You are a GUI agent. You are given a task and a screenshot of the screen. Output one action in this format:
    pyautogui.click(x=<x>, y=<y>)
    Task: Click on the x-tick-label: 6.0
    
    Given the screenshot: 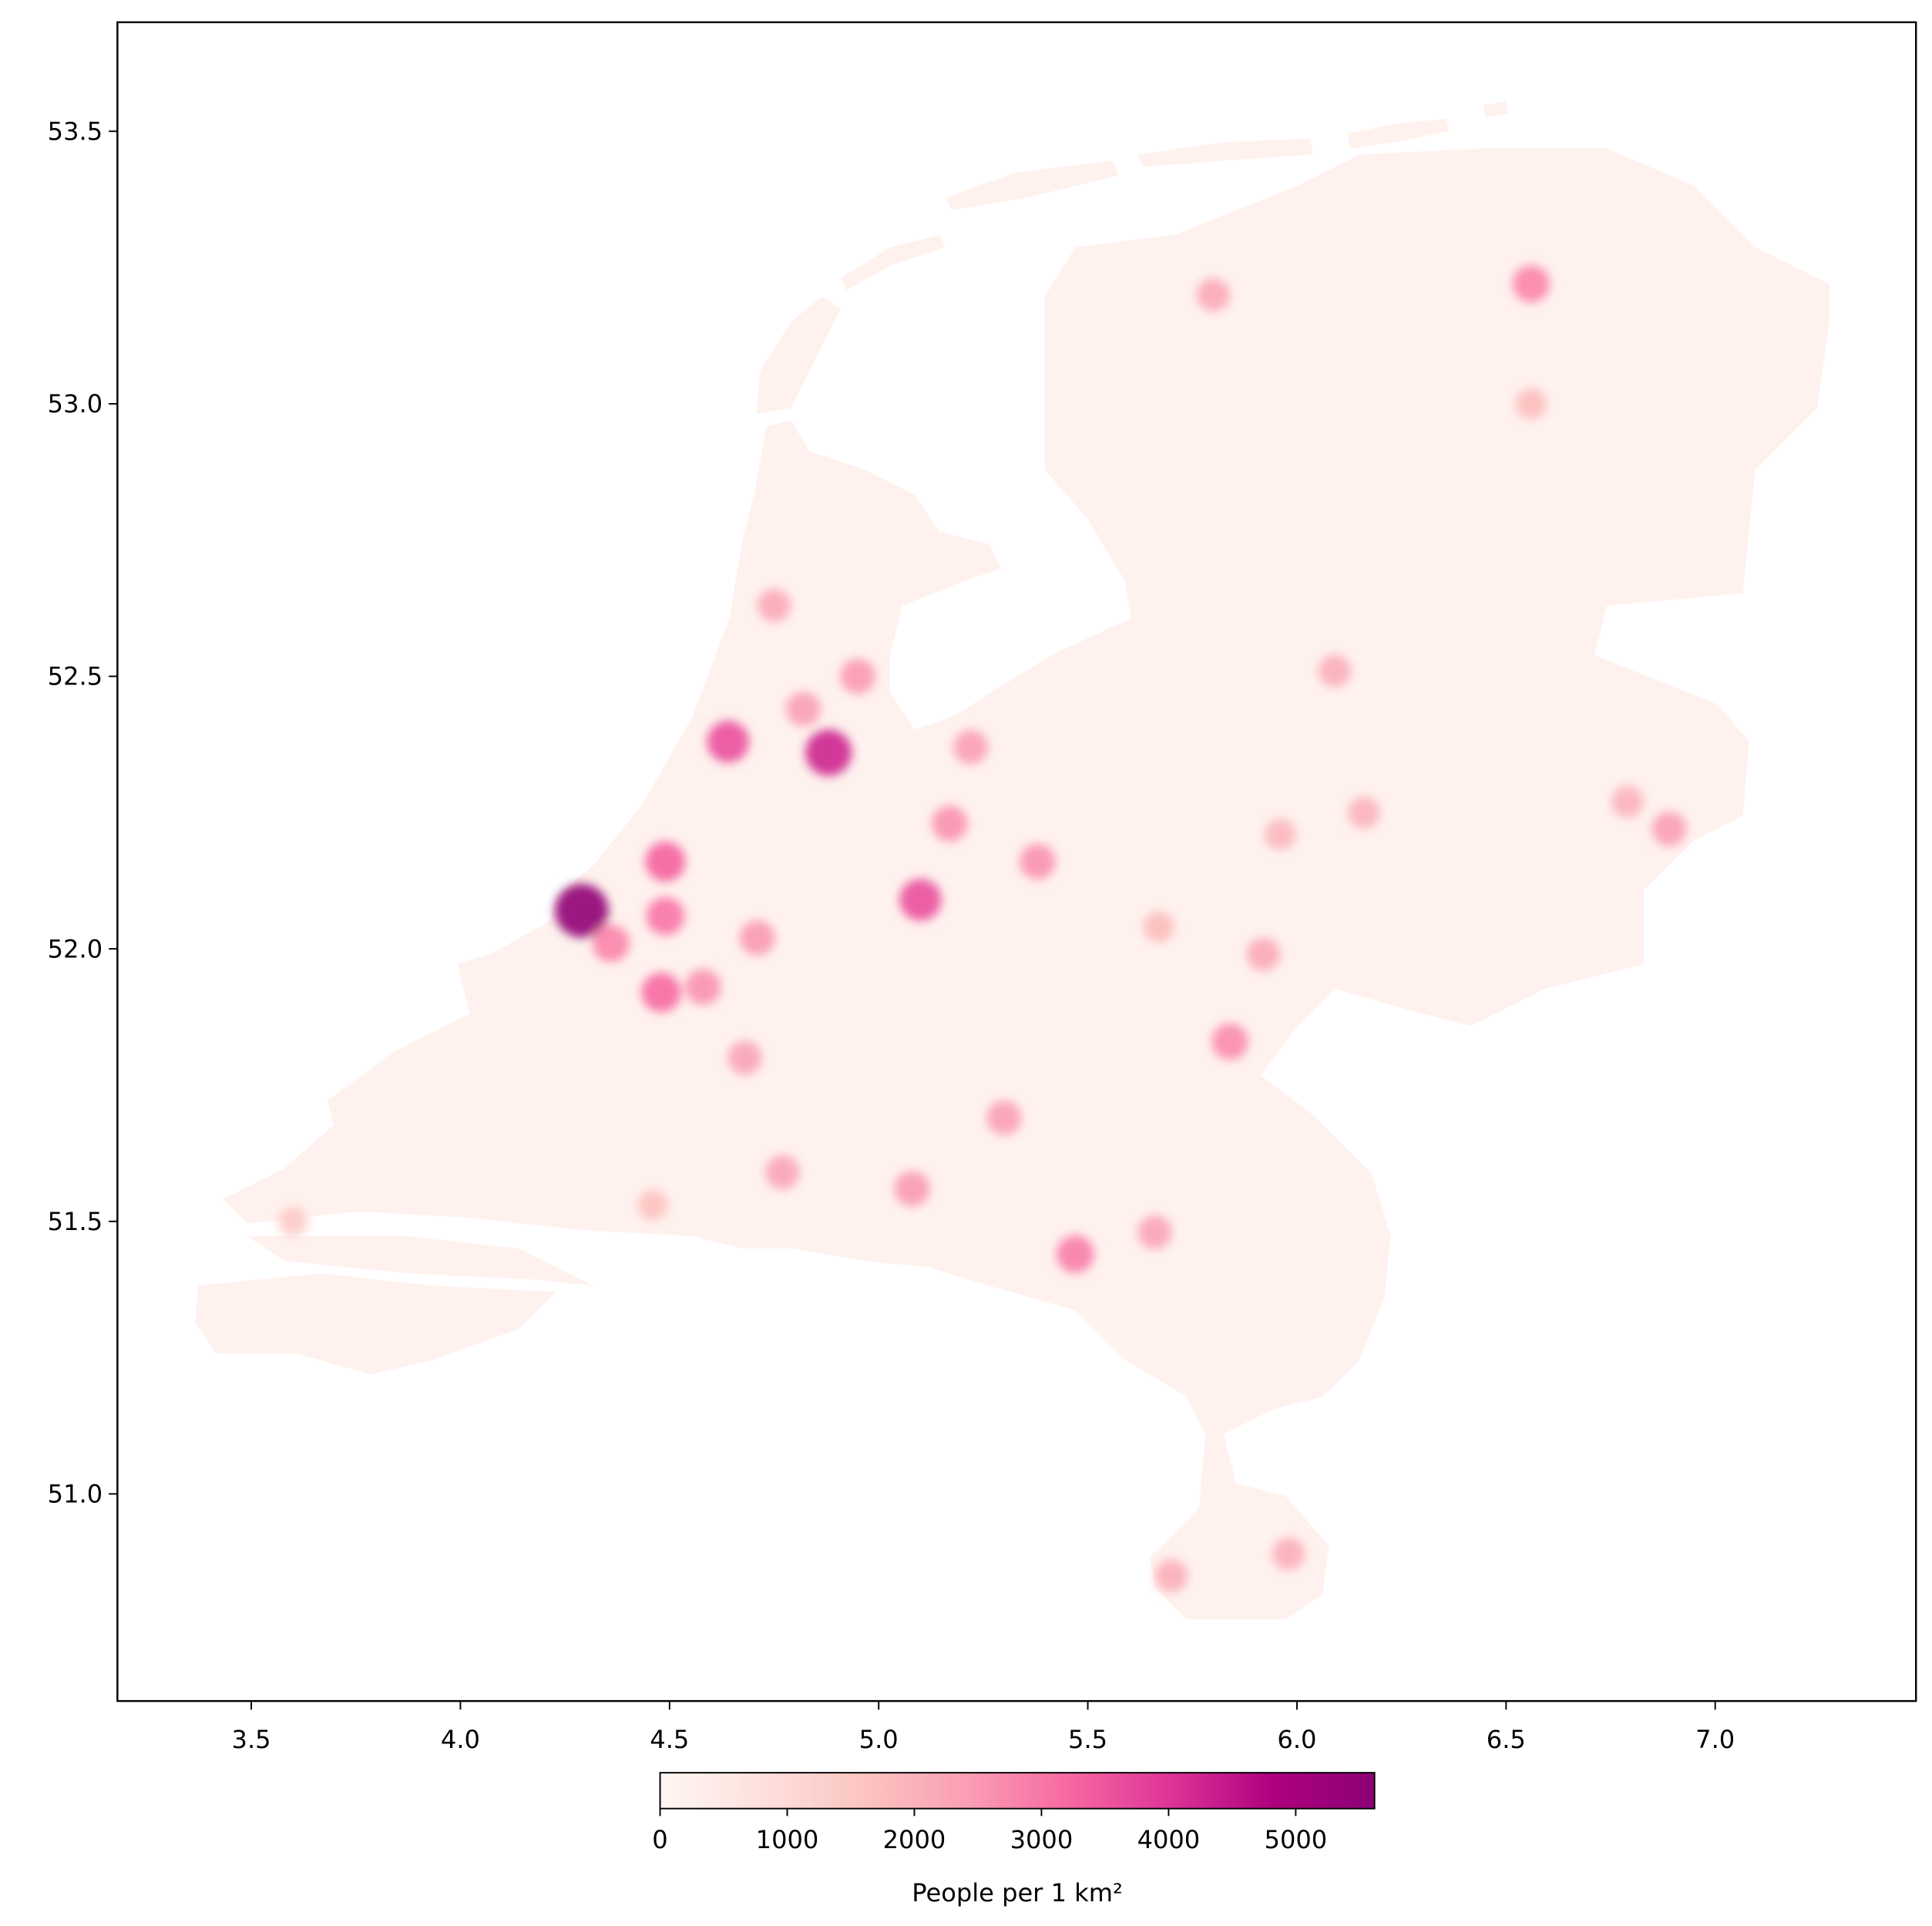 What is the action you would take?
    pyautogui.click(x=1297, y=1740)
    